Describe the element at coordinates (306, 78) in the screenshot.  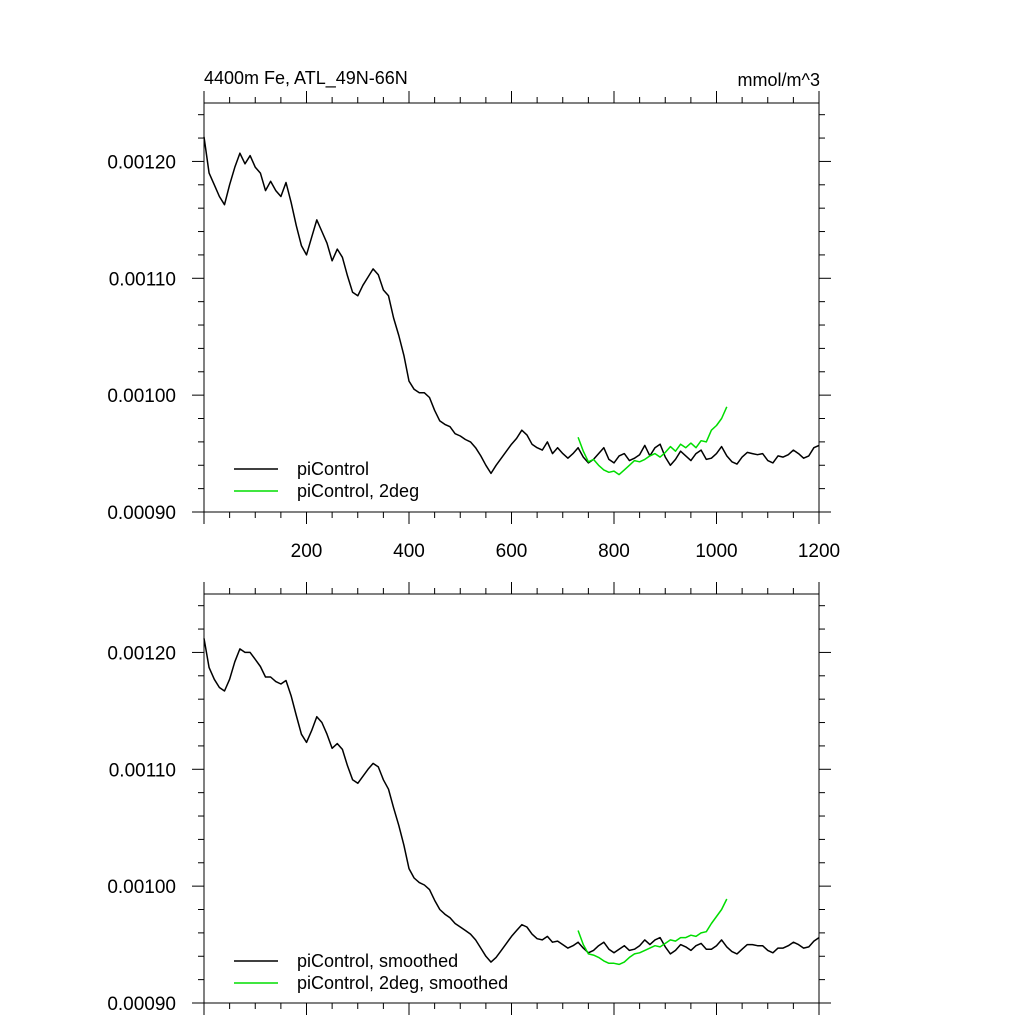
I see `chart-title: 4400m Fe, ATL_49N-66N` at that location.